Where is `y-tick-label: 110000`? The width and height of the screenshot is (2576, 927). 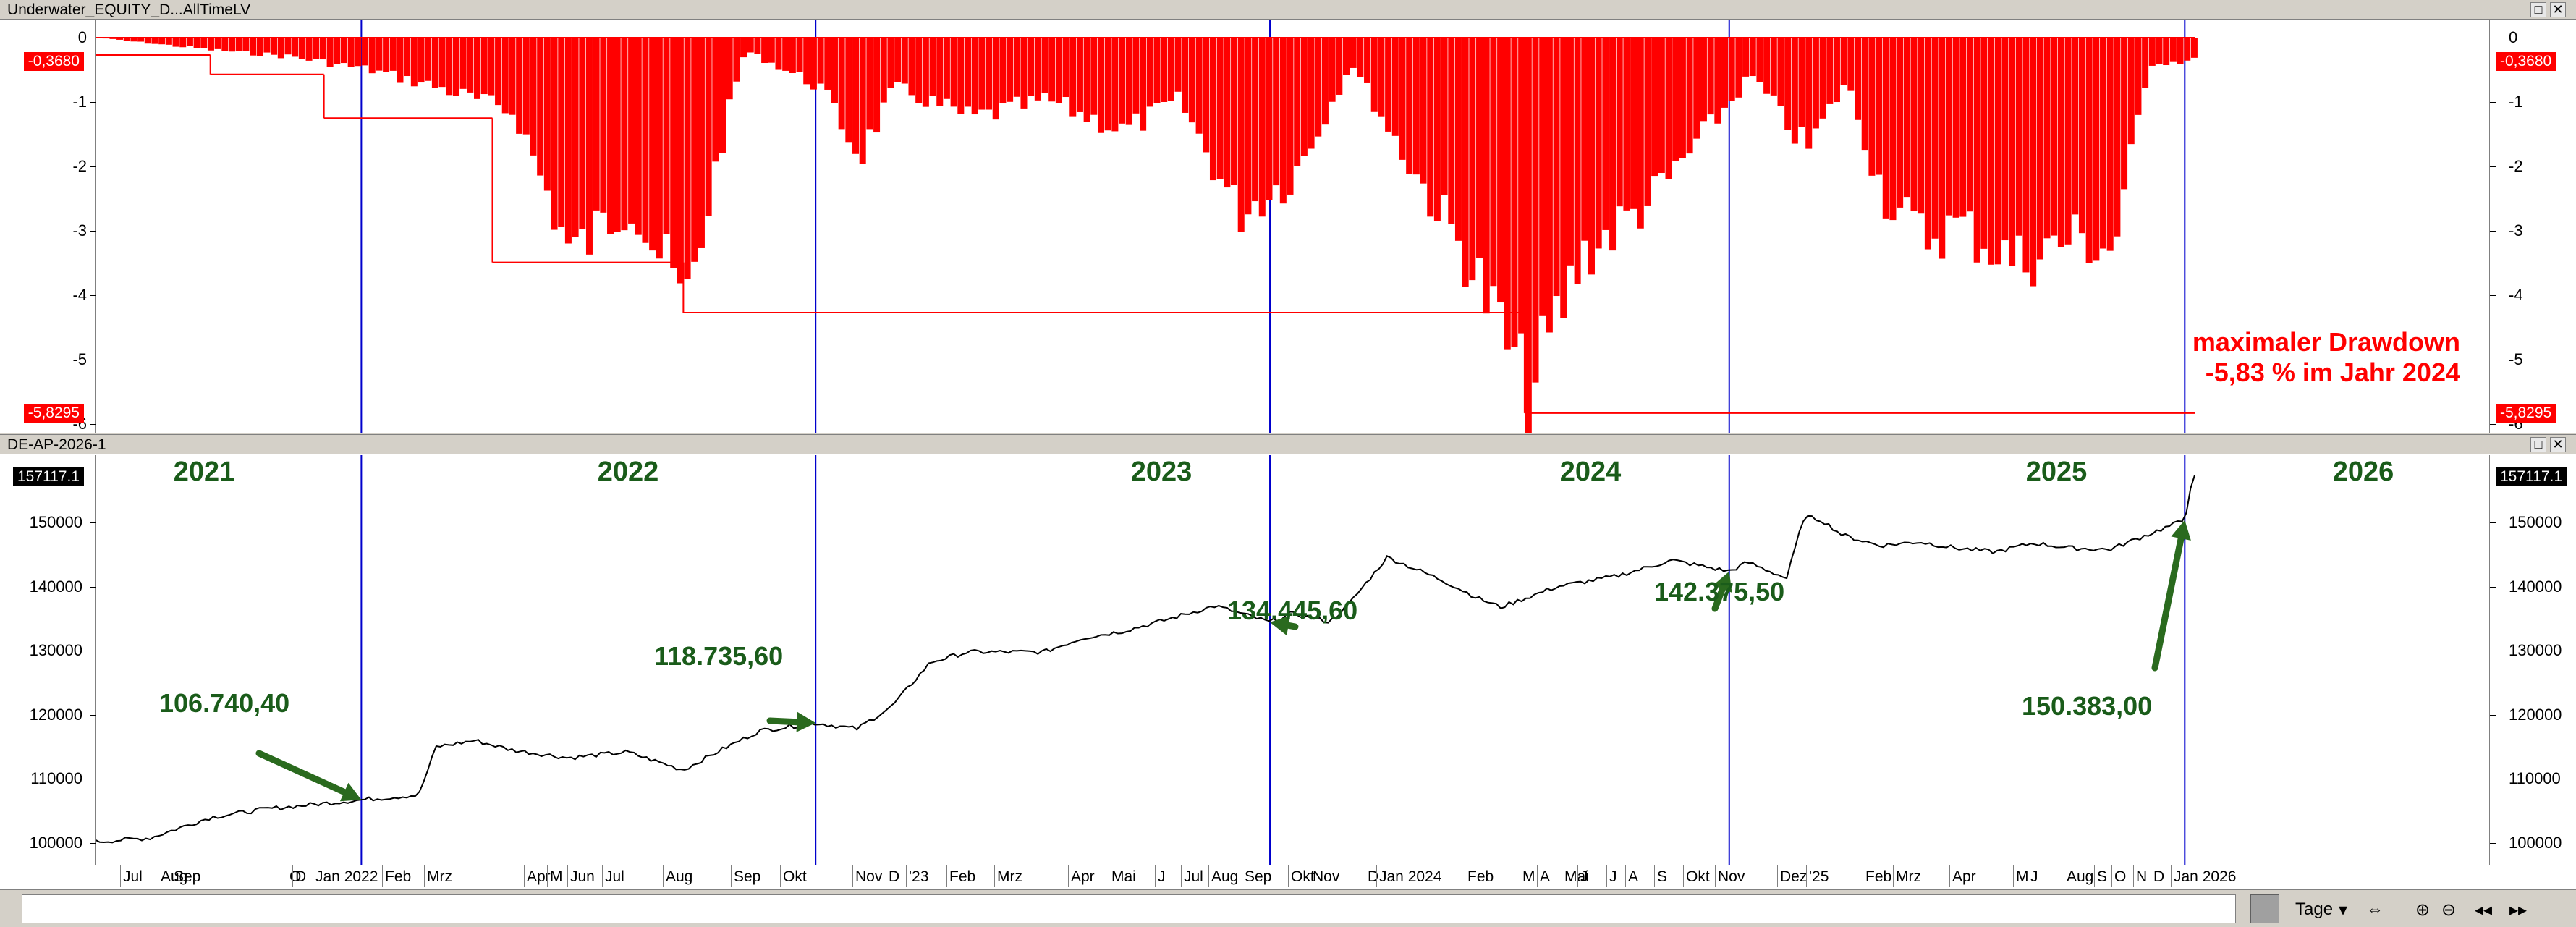
y-tick-label: 110000 is located at coordinates (56, 778).